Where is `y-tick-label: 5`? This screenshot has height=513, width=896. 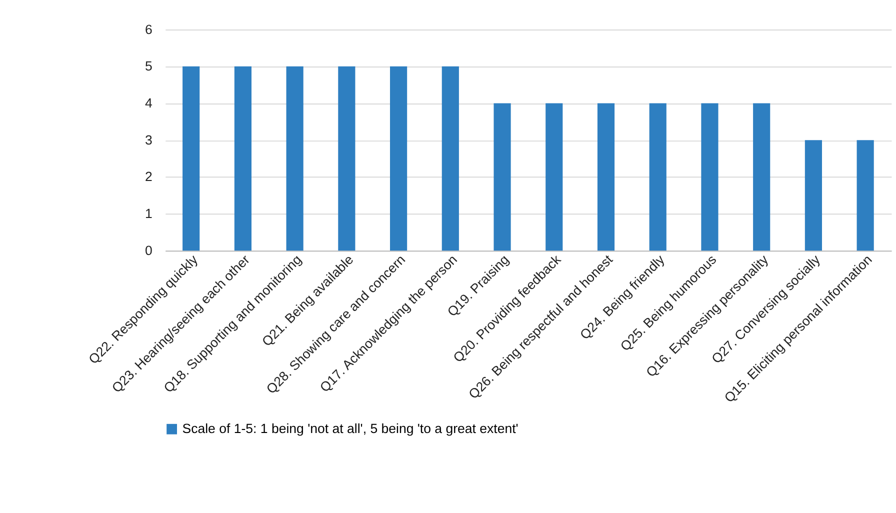
y-tick-label: 5 is located at coordinates (148, 66).